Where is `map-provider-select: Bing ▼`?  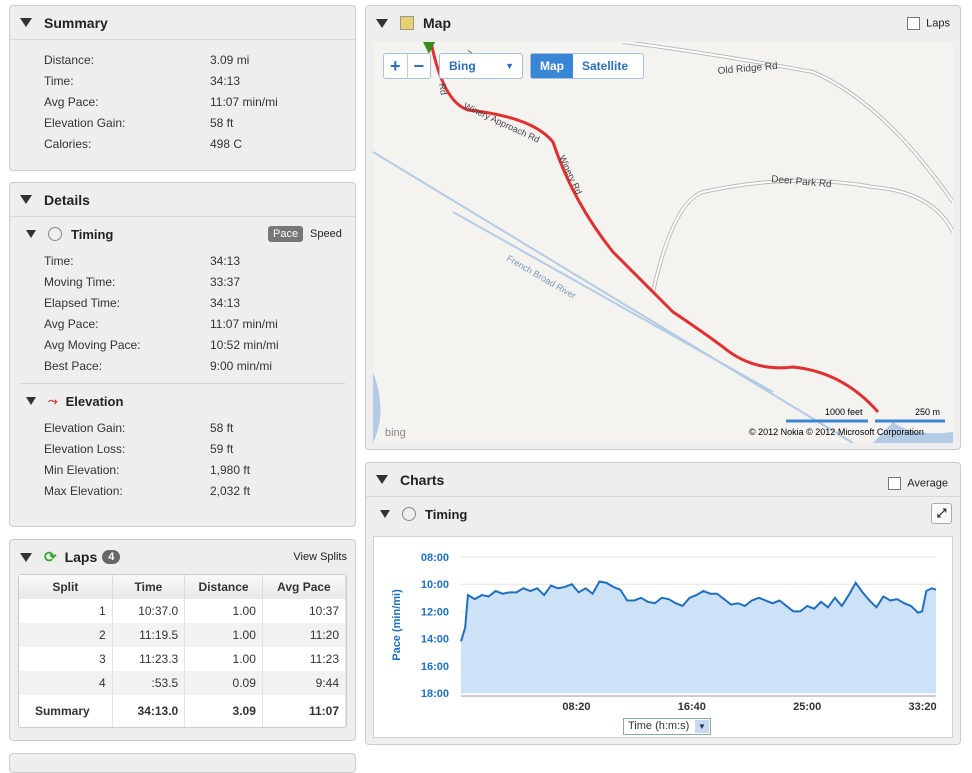
map-provider-select: Bing ▼ is located at coordinates (481, 66).